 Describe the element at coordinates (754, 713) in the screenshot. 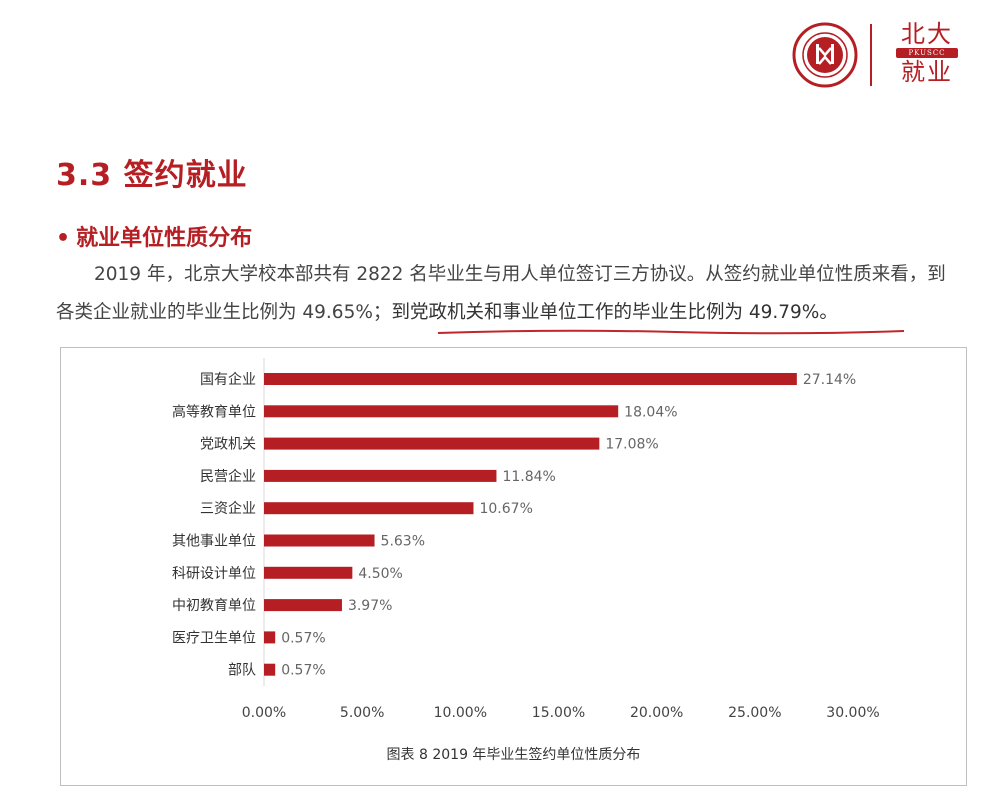

I see `x-tick-label: 25.00%` at that location.